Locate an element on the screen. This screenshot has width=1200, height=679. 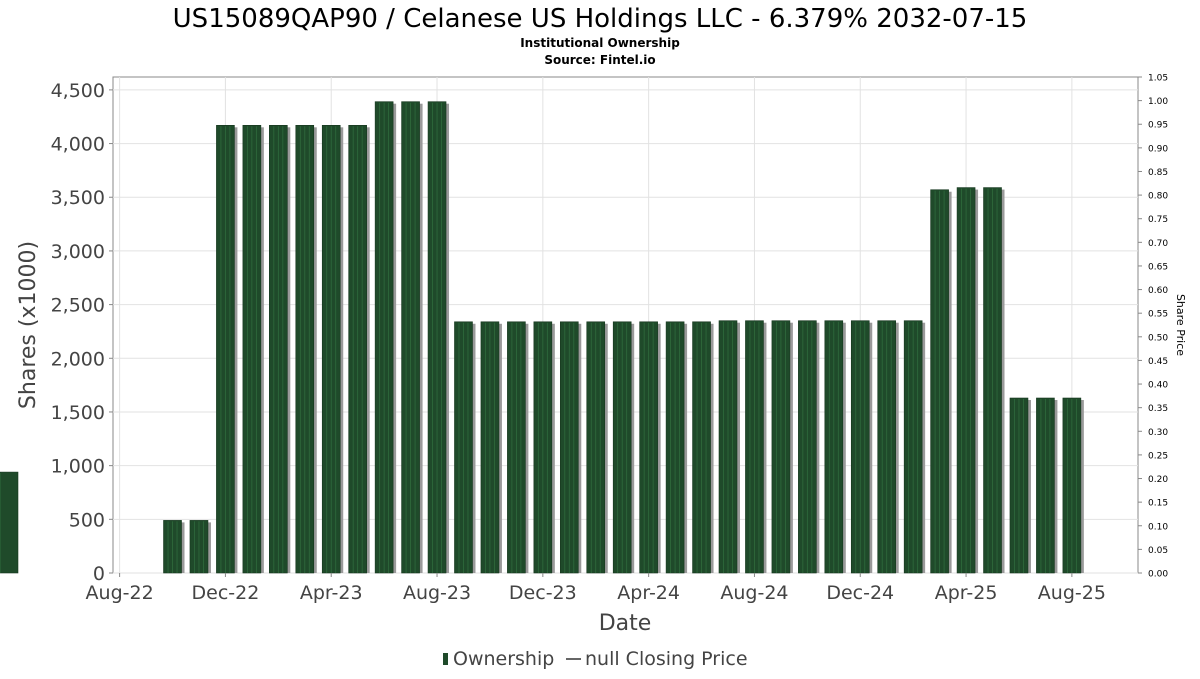
y-tick-label: 1,000 is located at coordinates (78, 467).